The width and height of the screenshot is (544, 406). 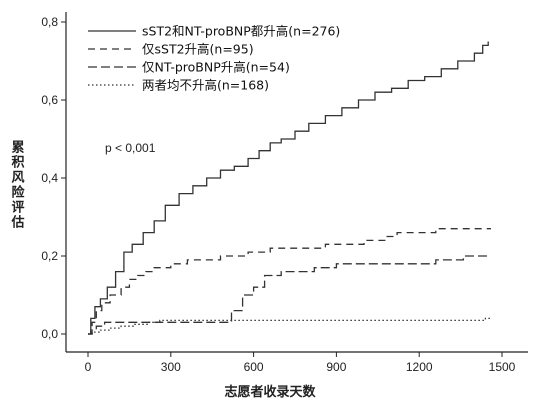 I want to click on y-axis-title-char: 积, so click(x=17, y=163).